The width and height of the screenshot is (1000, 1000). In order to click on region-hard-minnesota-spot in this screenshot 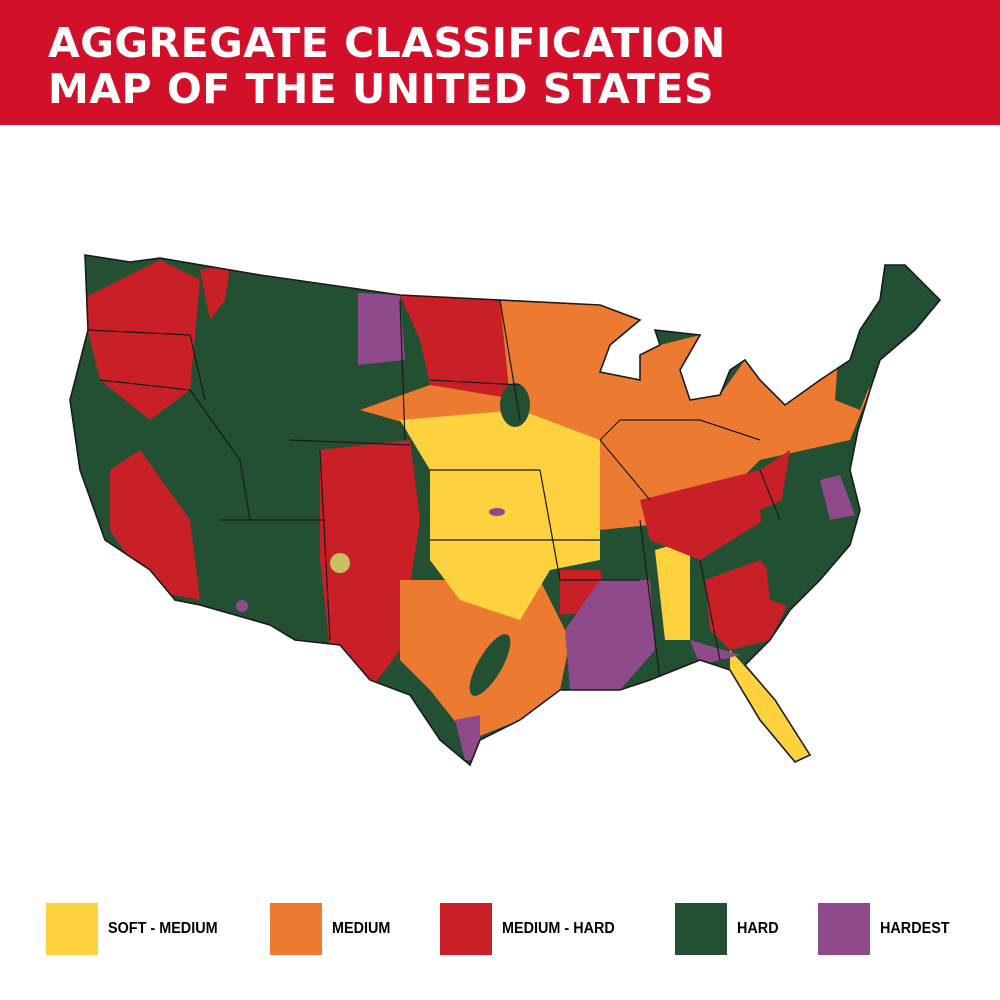, I will do `click(515, 405)`.